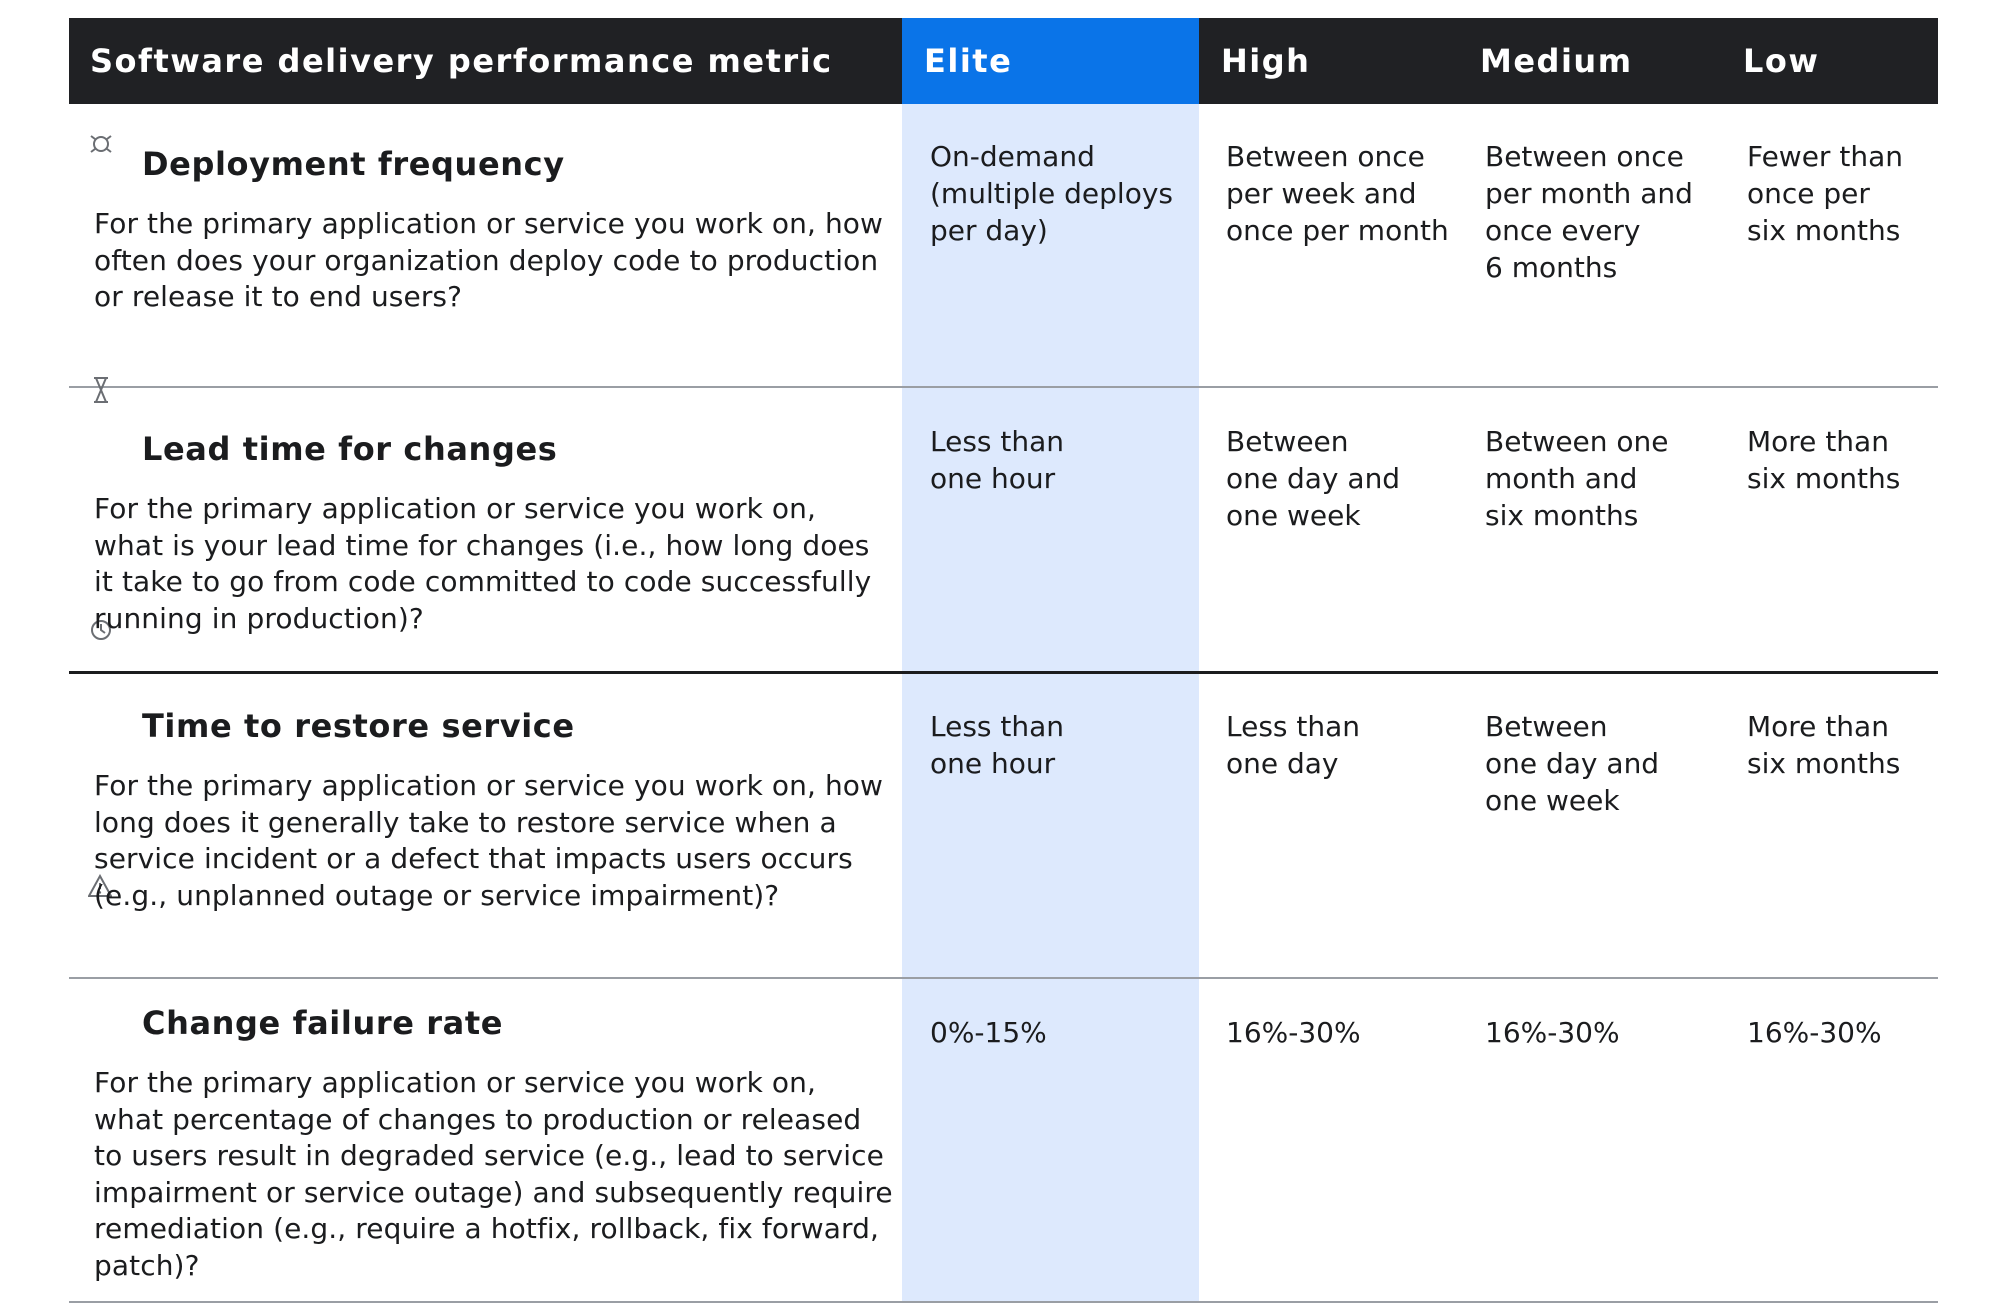 This screenshot has width=2000, height=1303. I want to click on metric-title: Lead time for changes, so click(350, 449).